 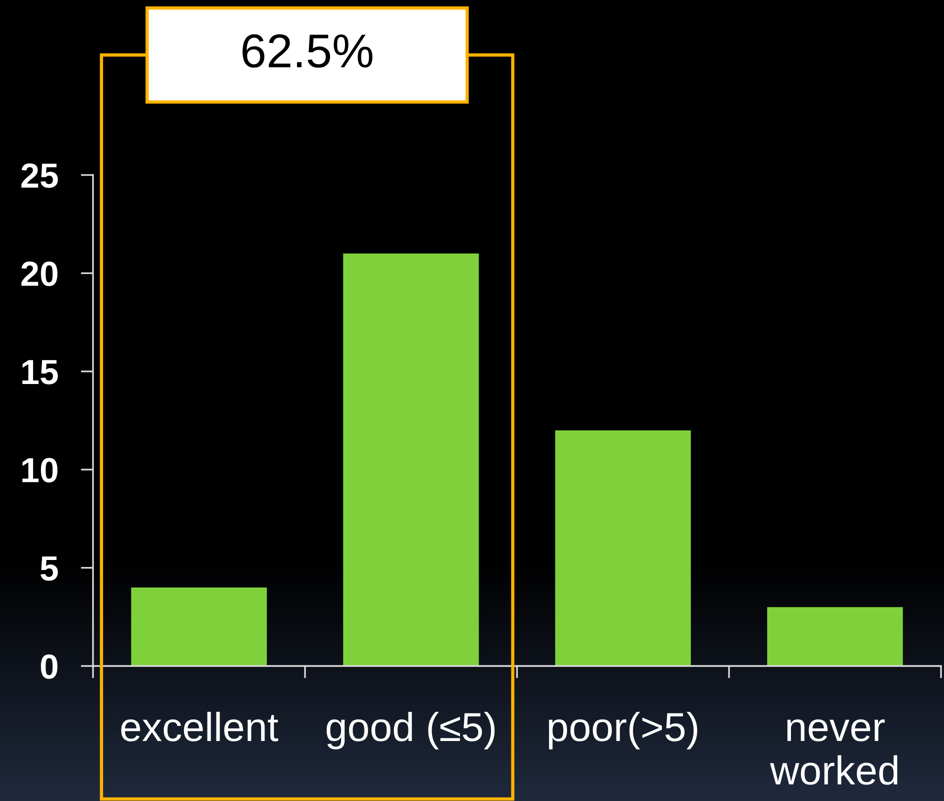 What do you see at coordinates (199, 727) in the screenshot?
I see `x-tick-label: excellent` at bounding box center [199, 727].